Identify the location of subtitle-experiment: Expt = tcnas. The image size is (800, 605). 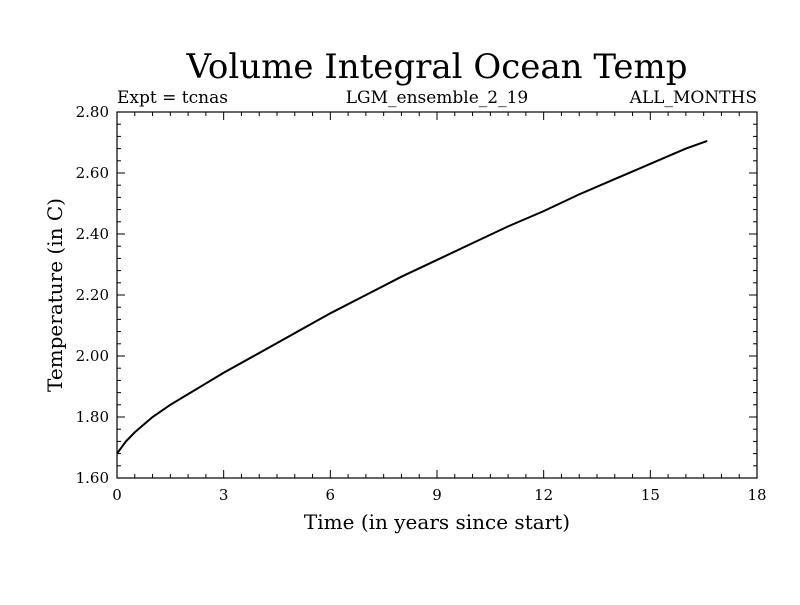
(172, 98).